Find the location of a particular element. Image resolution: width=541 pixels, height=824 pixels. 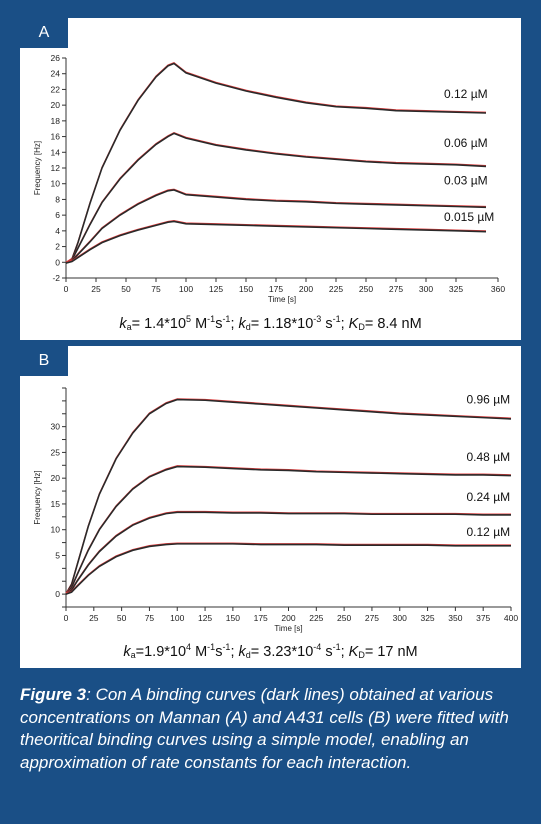

series-label: 0.06 µM is located at coordinates (466, 143).